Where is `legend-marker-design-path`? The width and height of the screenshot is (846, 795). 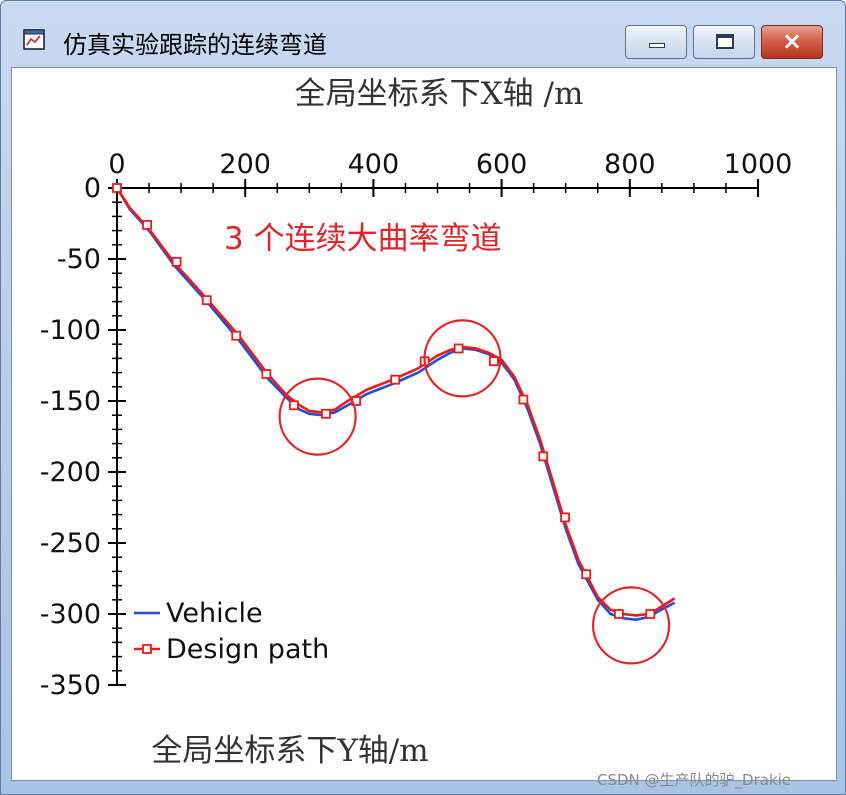
legend-marker-design-path is located at coordinates (147, 649).